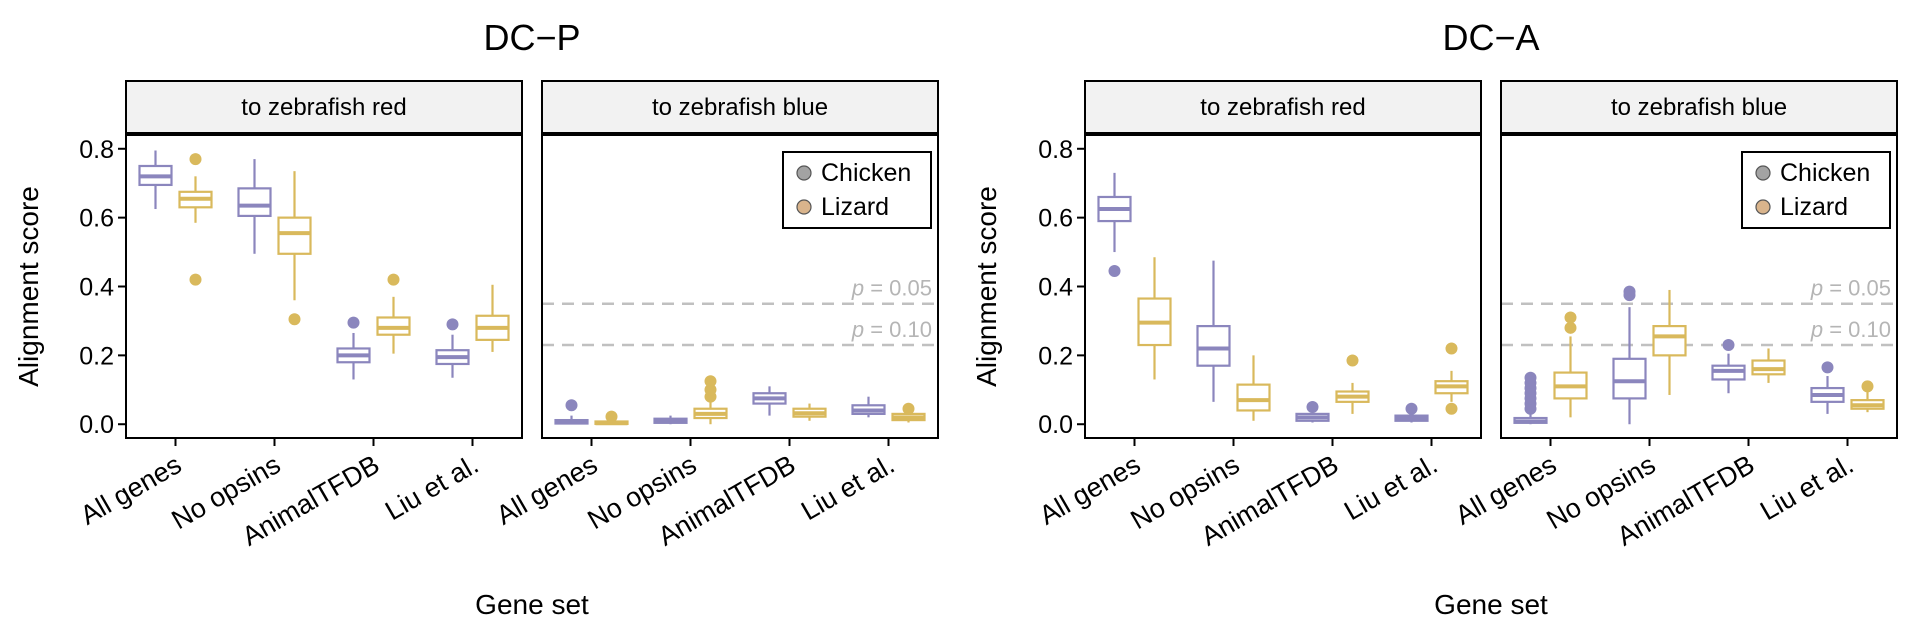  Describe the element at coordinates (1055, 150) in the screenshot. I see `y-tick-label: 0.8` at that location.